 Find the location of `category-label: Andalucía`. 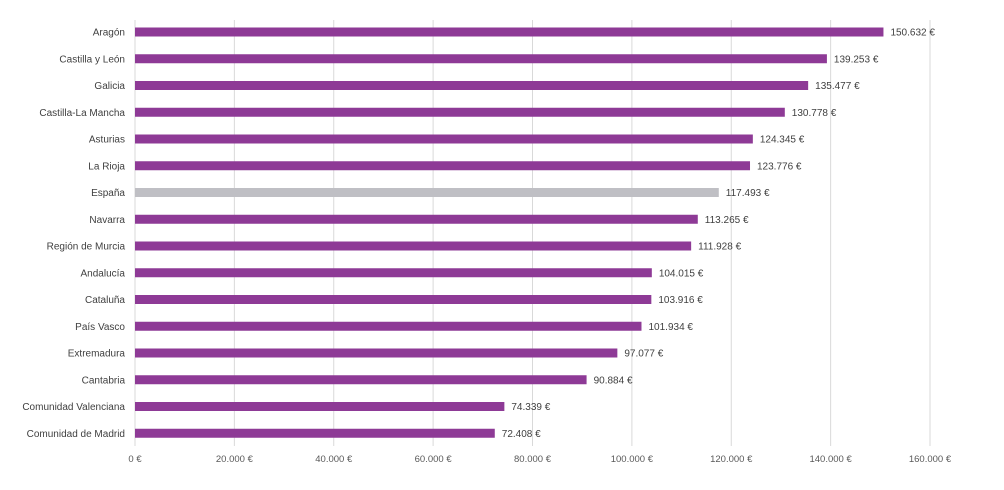

category-label: Andalucía is located at coordinates (103, 273).